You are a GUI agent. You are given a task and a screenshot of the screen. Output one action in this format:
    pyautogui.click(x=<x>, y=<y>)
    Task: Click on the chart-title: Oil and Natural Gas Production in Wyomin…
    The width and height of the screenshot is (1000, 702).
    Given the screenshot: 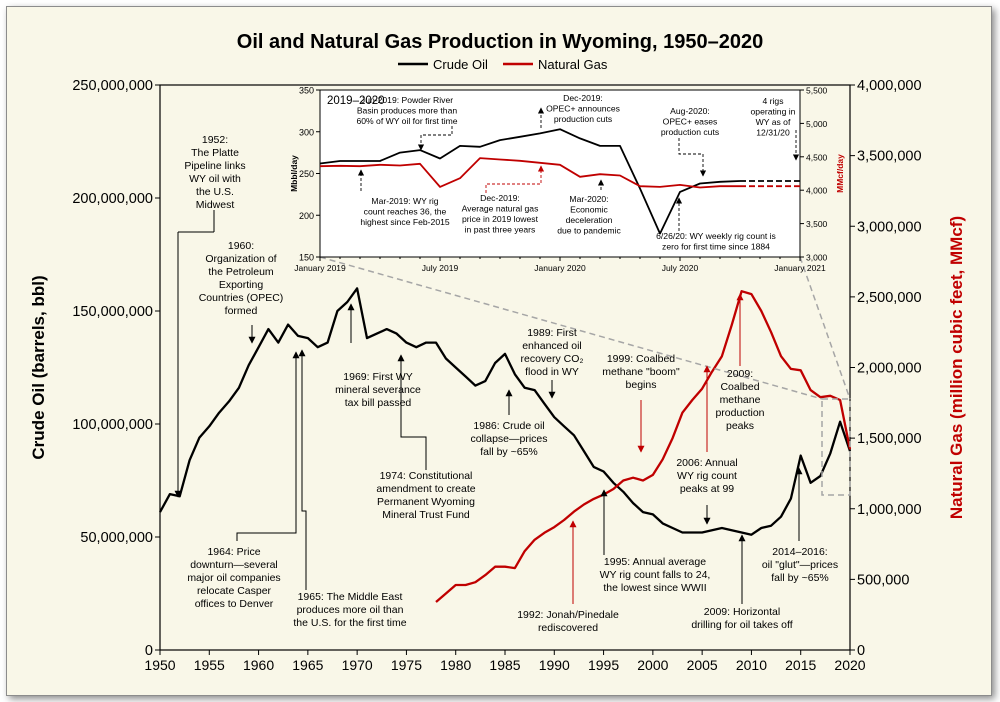 What is the action you would take?
    pyautogui.click(x=500, y=42)
    